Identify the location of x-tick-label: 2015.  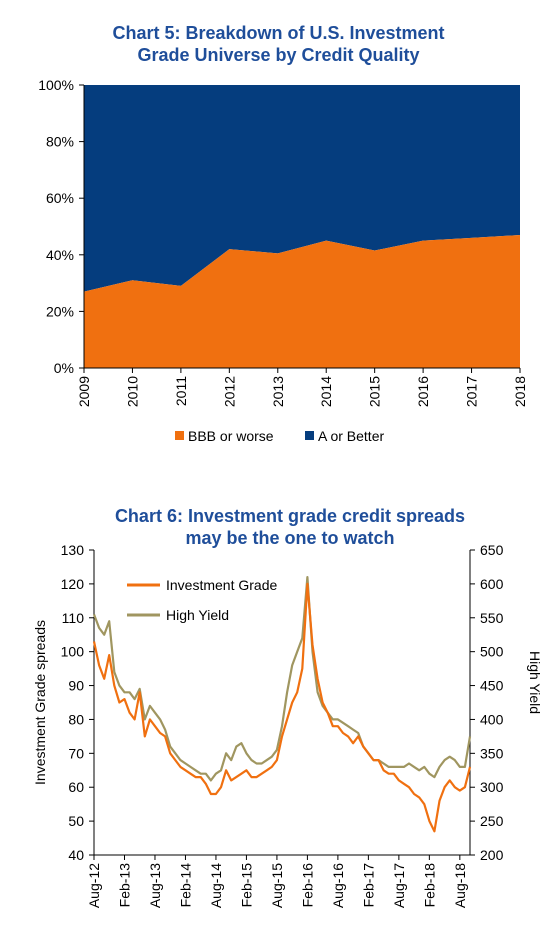
(375, 391).